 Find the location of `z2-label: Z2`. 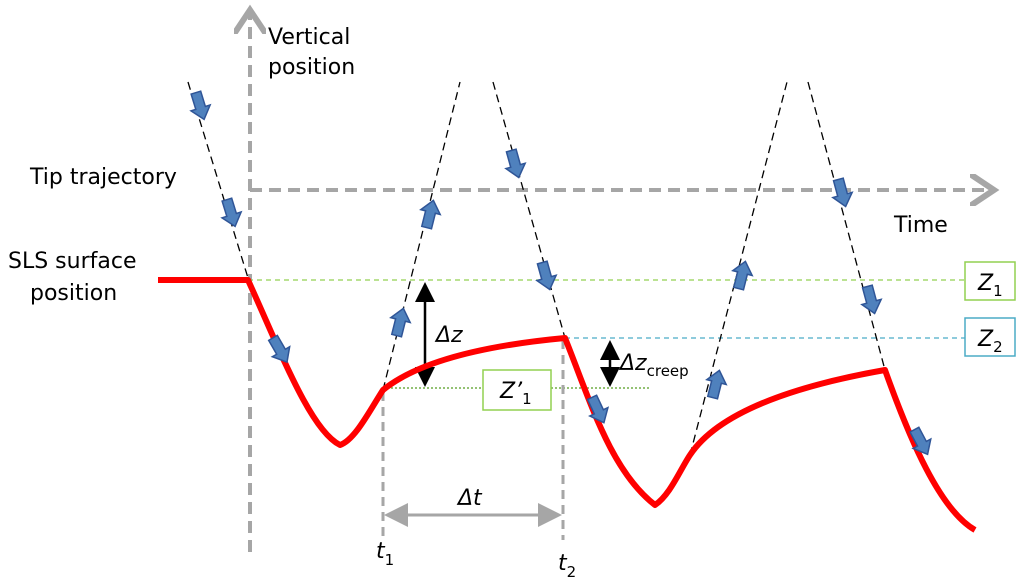

z2-label: Z2 is located at coordinates (990, 341).